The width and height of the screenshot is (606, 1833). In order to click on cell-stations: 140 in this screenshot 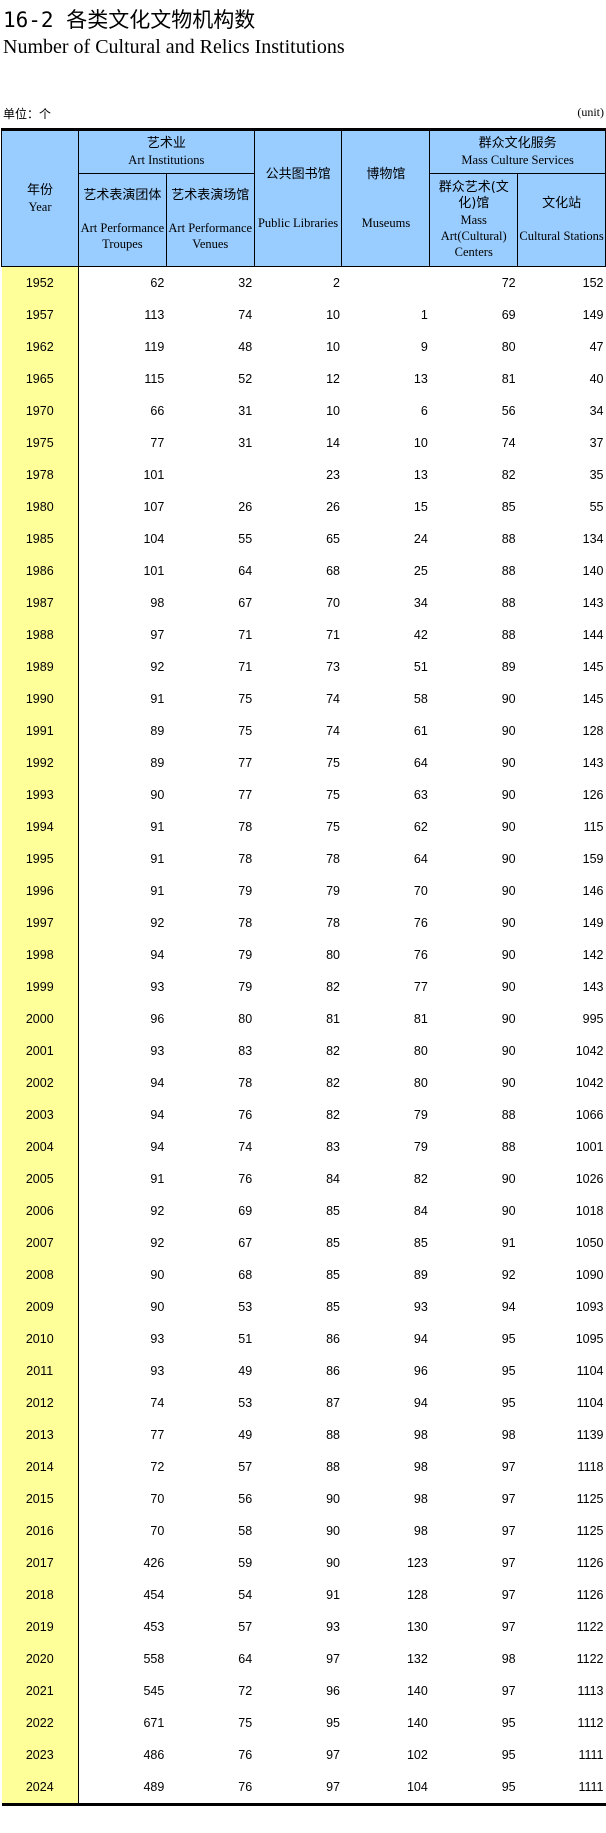, I will do `click(593, 571)`.